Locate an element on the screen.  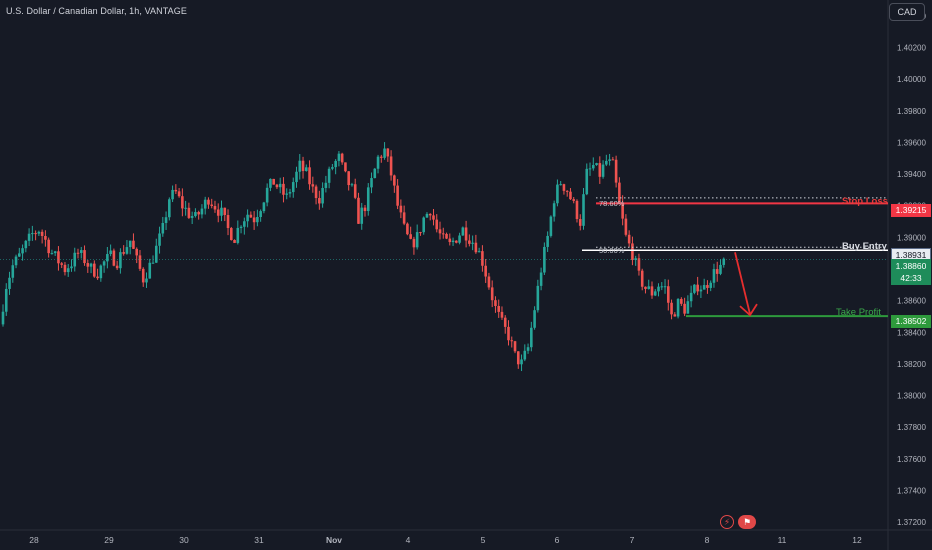
time-tick-label: 6 is located at coordinates (557, 540).